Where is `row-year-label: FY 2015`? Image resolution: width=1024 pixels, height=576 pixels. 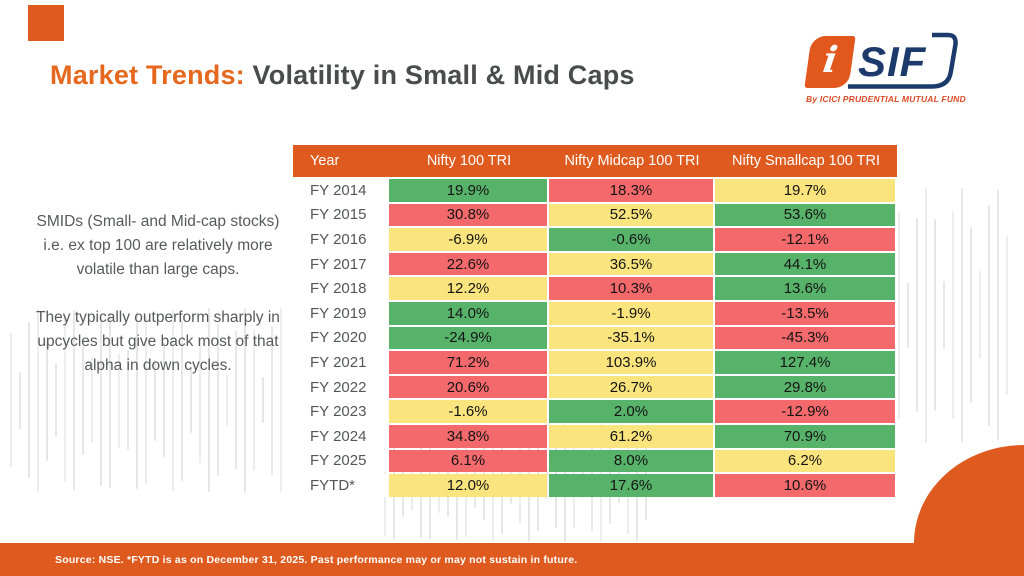
row-year-label: FY 2015 is located at coordinates (340, 215).